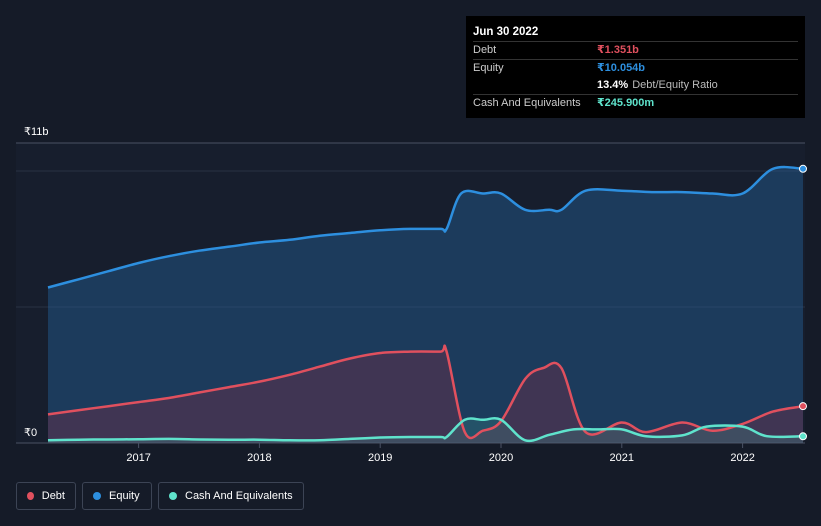 The width and height of the screenshot is (821, 526). I want to click on tooltip-cash-label: Cash And Equivalents, so click(527, 103).